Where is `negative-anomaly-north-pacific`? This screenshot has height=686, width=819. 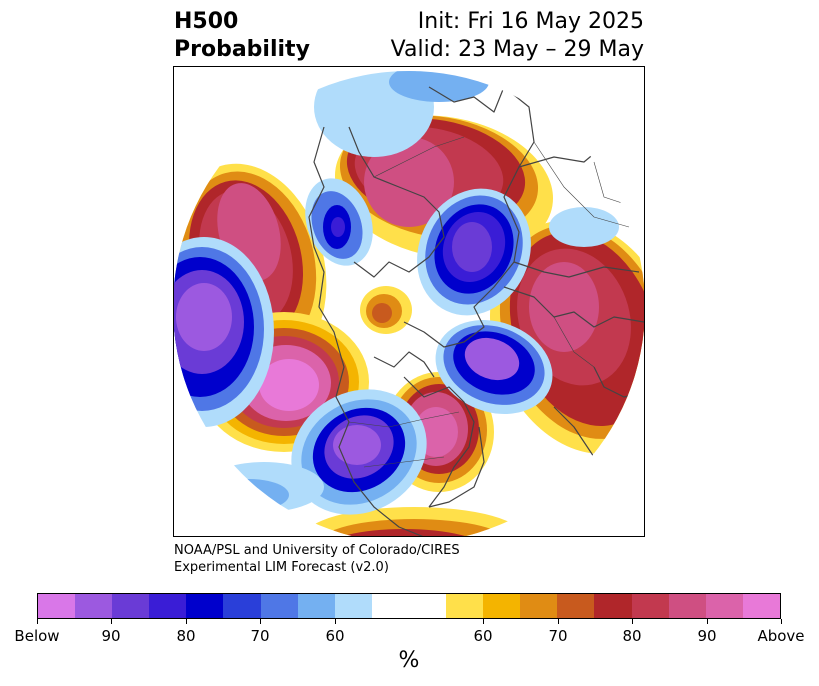 negative-anomaly-north-pacific is located at coordinates (224, 332).